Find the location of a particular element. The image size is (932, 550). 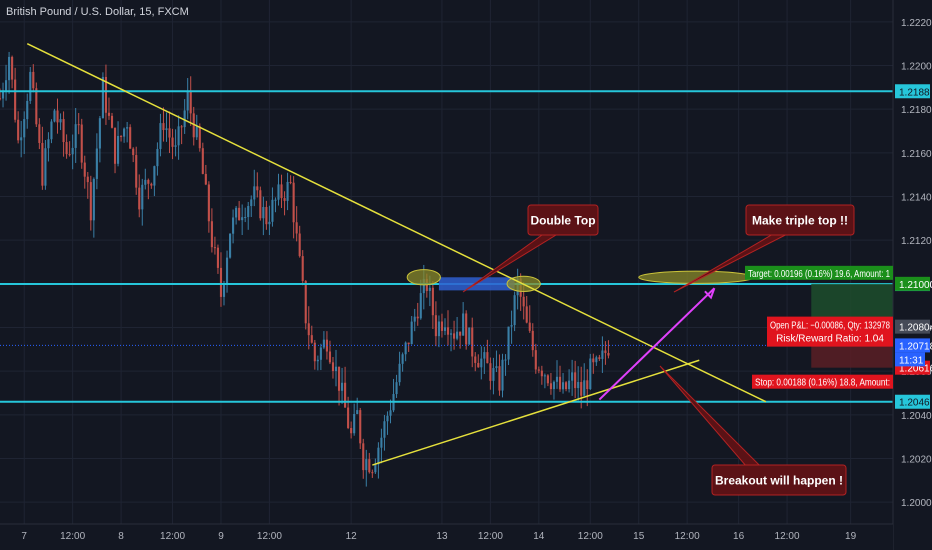

callout-pointer is located at coordinates (710, 415).